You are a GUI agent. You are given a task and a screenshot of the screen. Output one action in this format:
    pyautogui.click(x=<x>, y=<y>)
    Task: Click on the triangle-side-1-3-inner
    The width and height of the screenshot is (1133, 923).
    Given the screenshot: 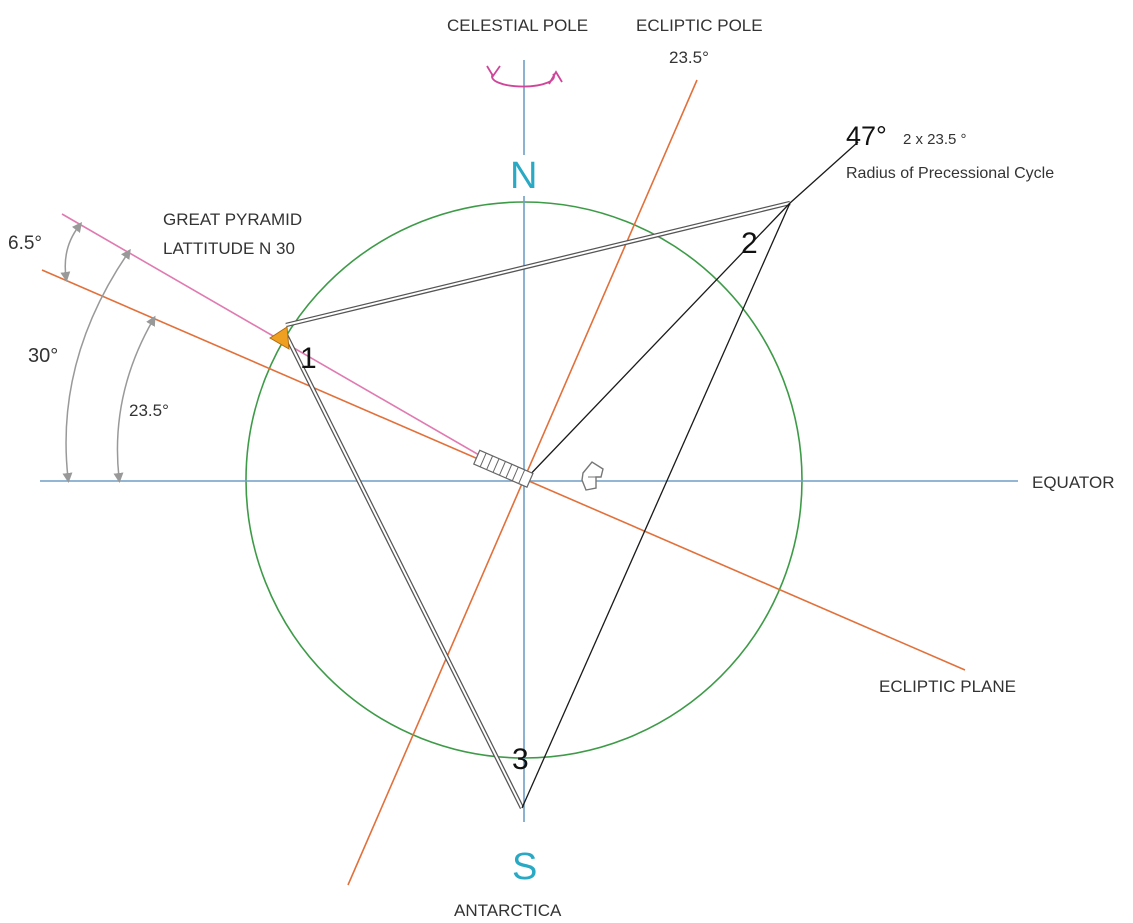 What is the action you would take?
    pyautogui.click(x=404, y=571)
    